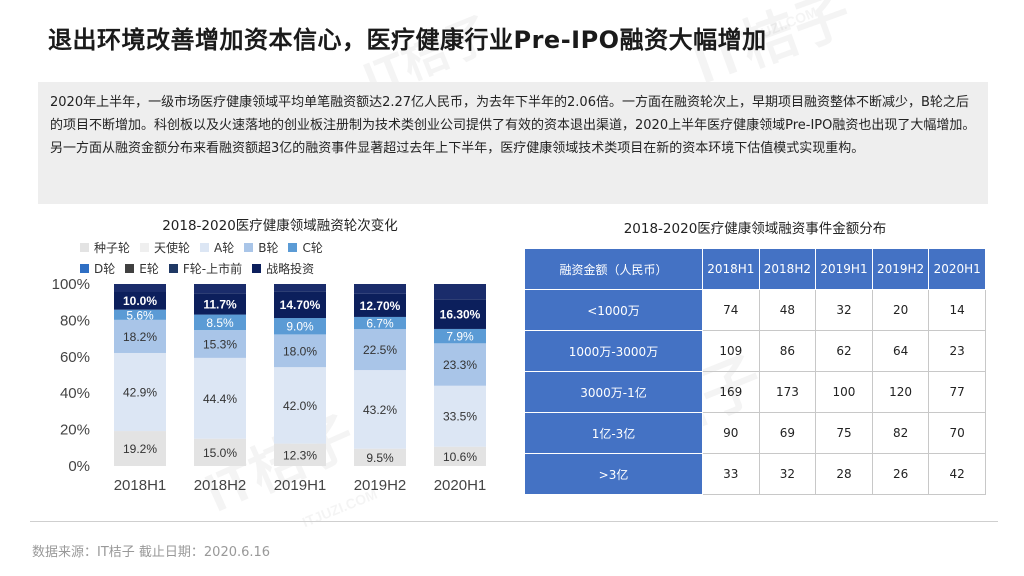  Describe the element at coordinates (844, 392) in the screenshot. I see `table-cell: 100` at that location.